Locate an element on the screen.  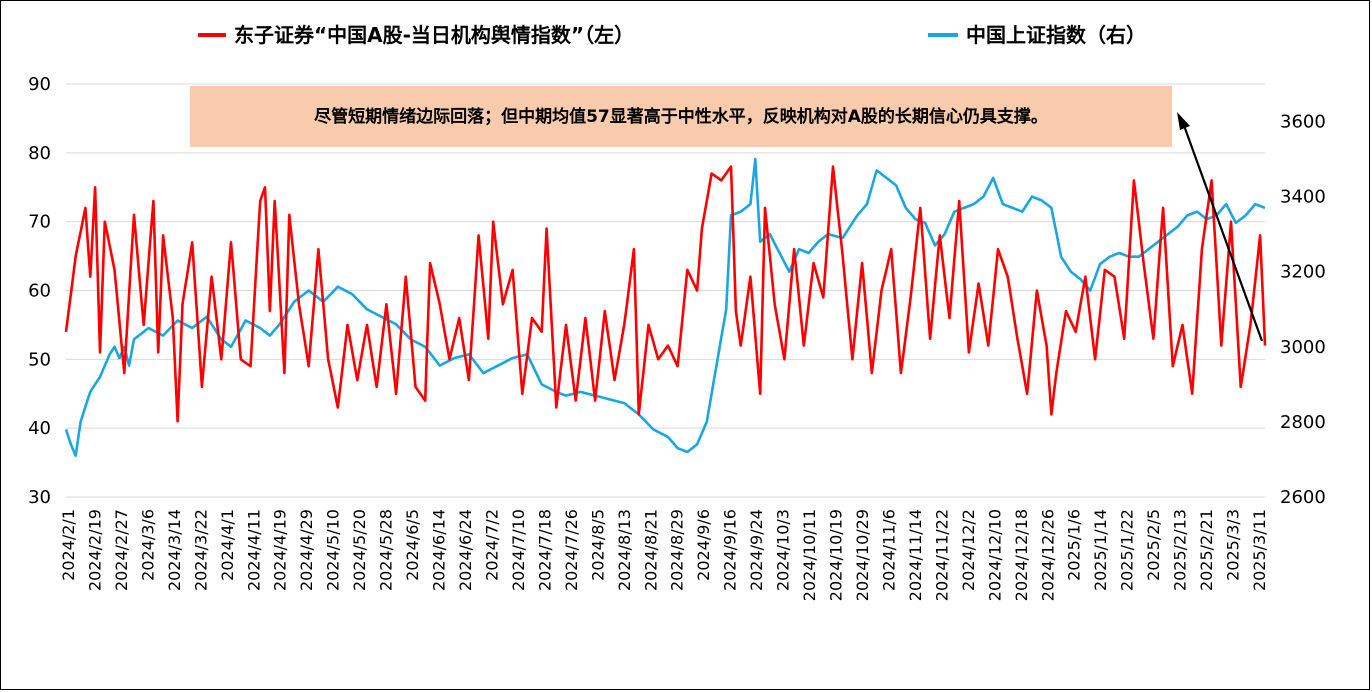
right-tick-label: 3000 is located at coordinates (1303, 347).